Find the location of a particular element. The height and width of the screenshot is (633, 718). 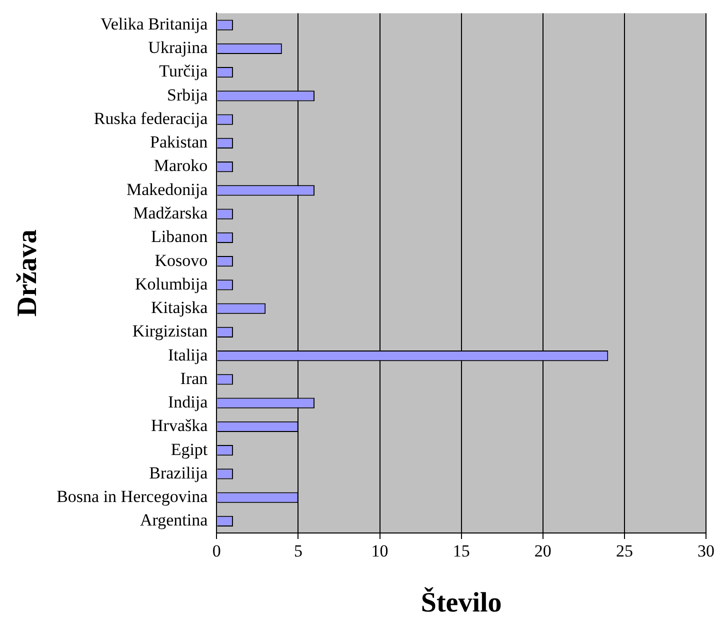

x-tick-label: 0 is located at coordinates (216, 551).